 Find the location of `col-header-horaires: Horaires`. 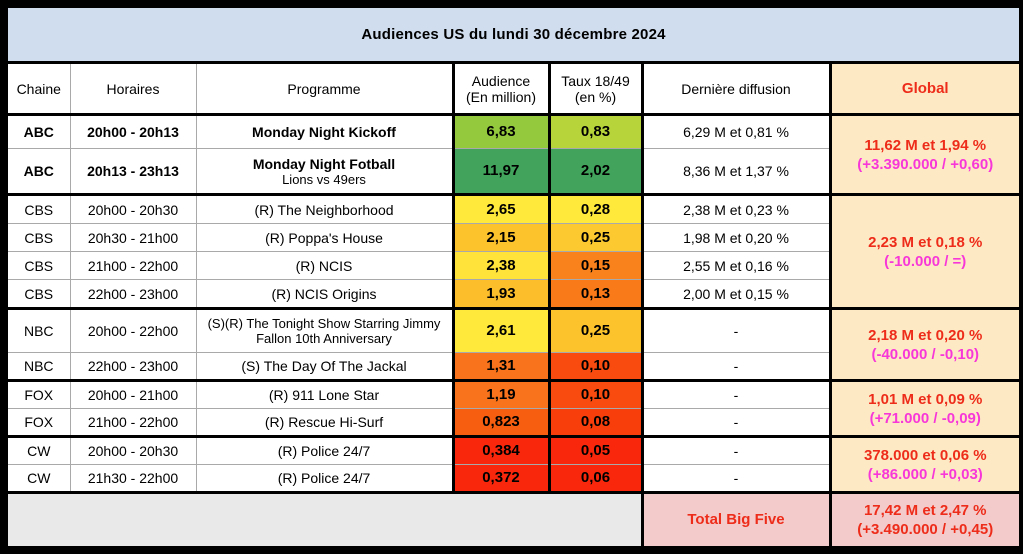

col-header-horaires: Horaires is located at coordinates (133, 88).